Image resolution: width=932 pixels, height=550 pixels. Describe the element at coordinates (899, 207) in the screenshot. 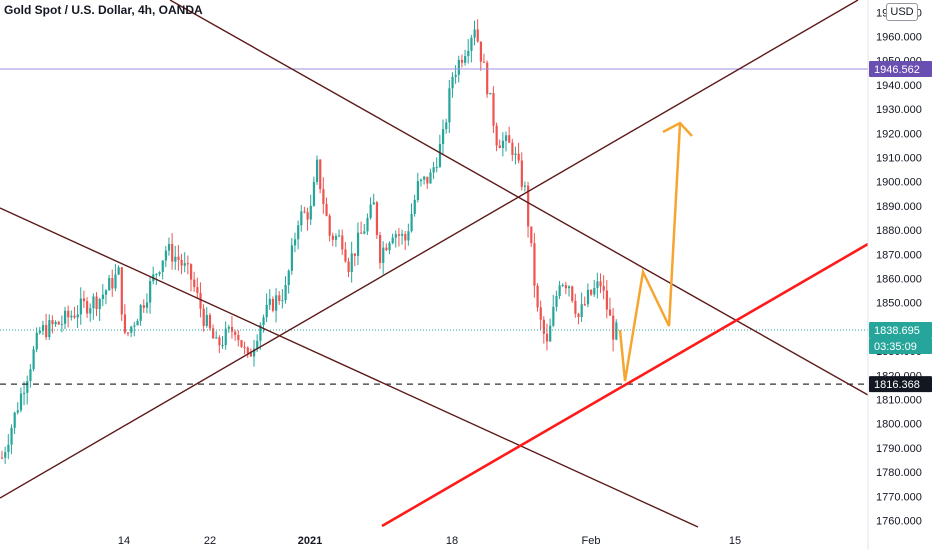

I see `y-tick-label: 1890.000` at that location.